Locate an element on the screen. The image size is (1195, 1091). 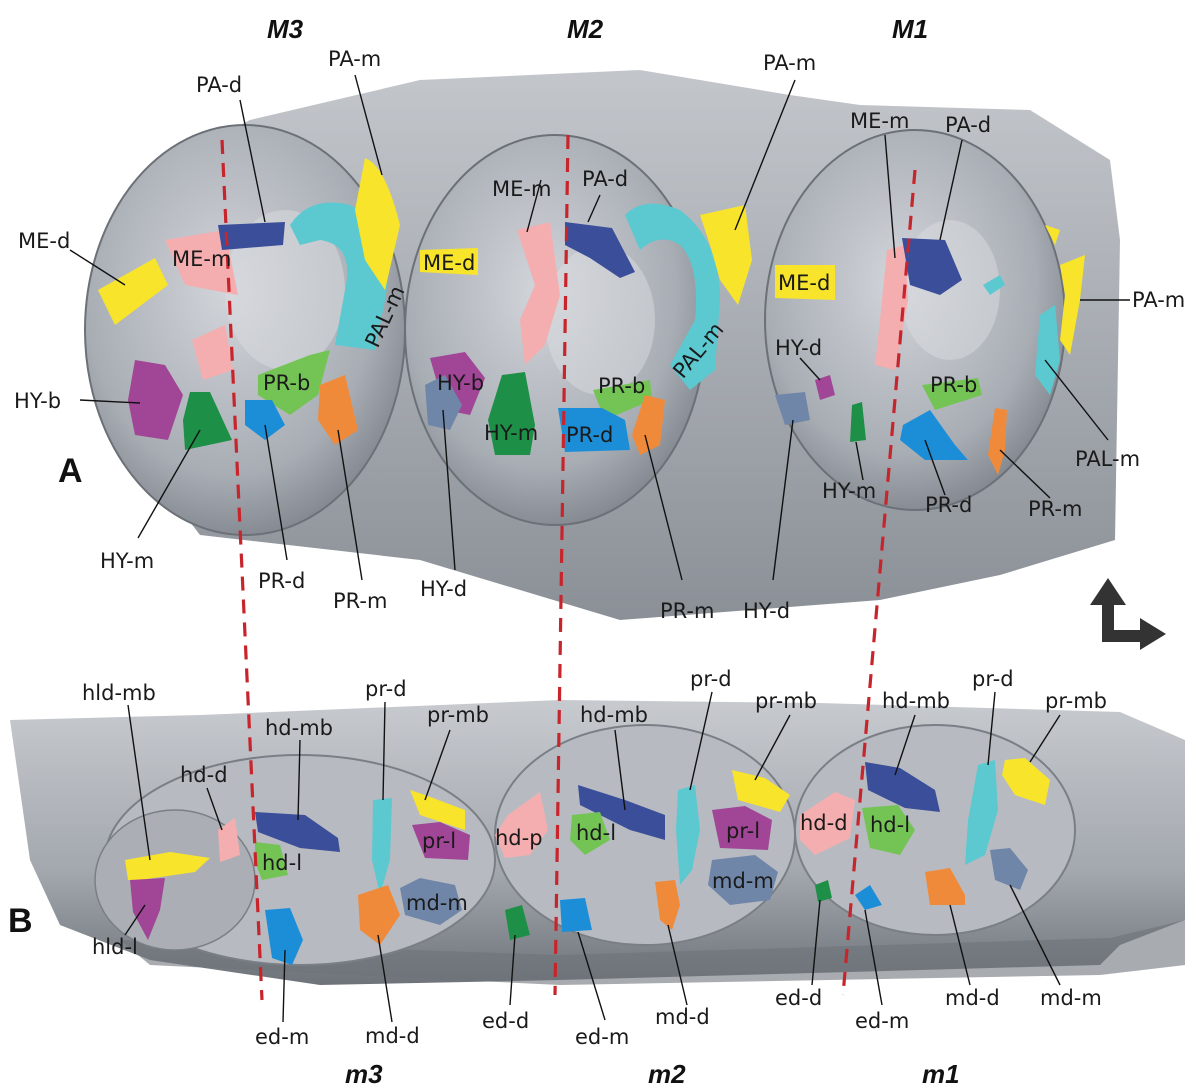
label-pa-m-m1: PA-m is located at coordinates (1158, 300).